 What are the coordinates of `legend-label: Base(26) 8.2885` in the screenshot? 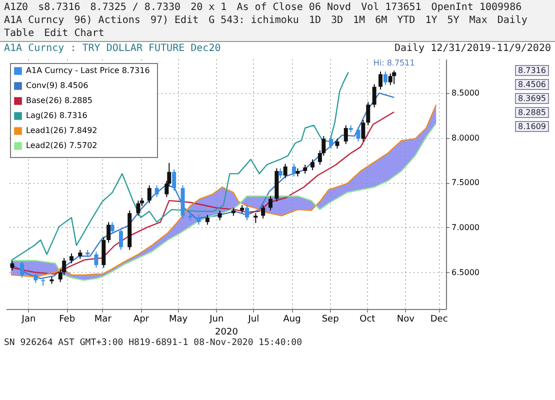 It's located at (59, 100).